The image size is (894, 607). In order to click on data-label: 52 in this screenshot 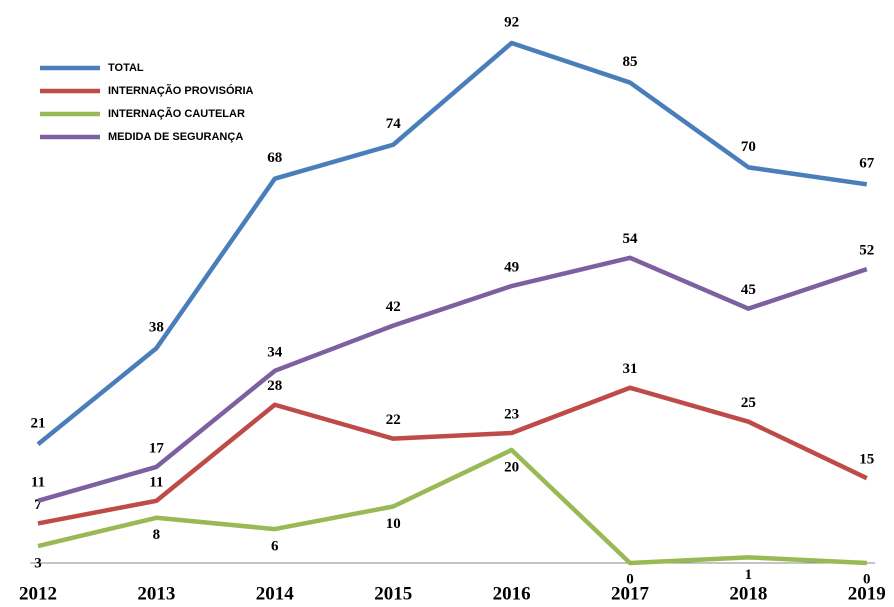, I will do `click(866, 251)`.